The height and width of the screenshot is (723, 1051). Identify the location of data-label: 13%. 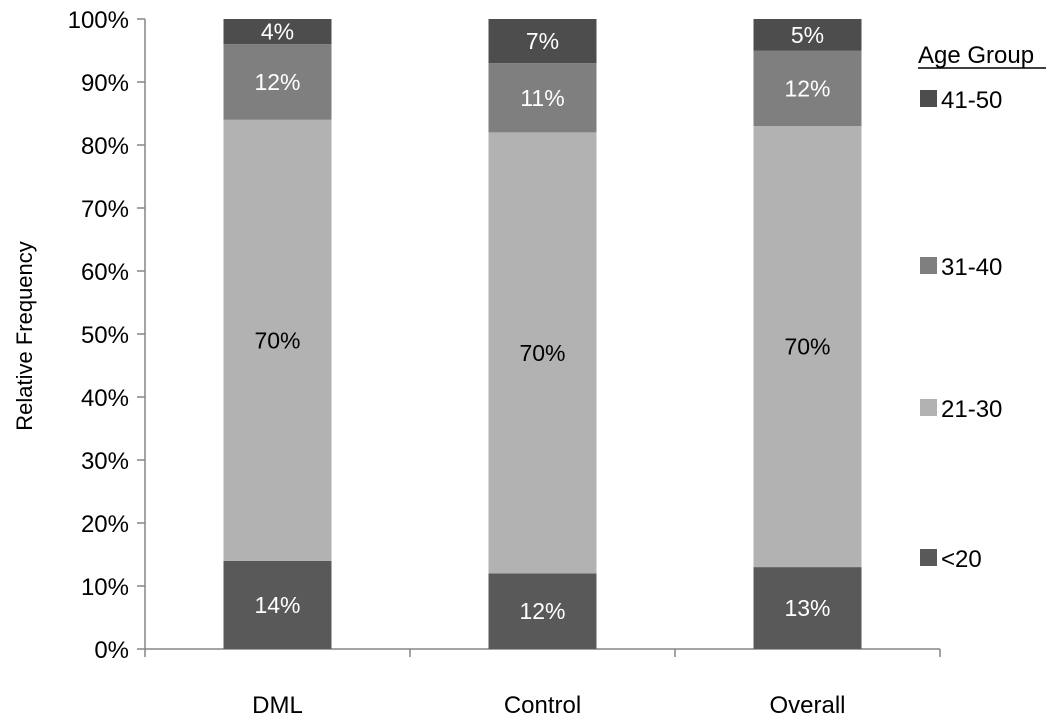
(807, 608).